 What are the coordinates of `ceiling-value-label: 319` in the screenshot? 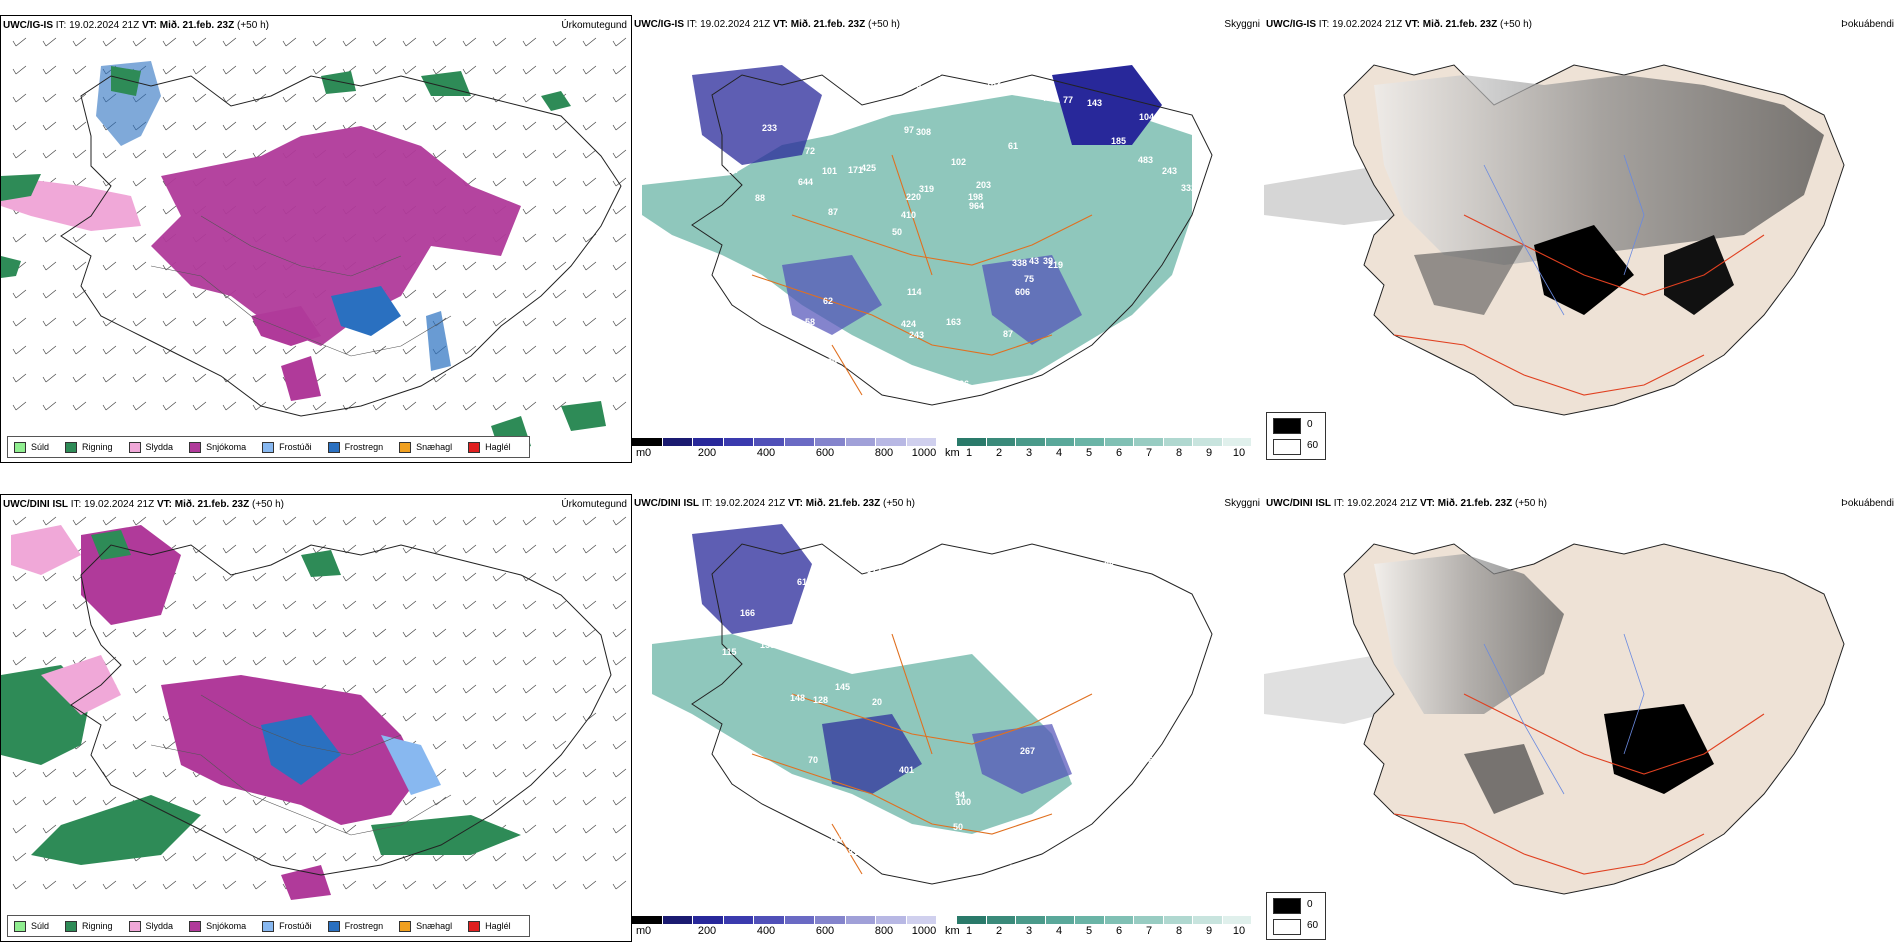 It's located at (926, 189).